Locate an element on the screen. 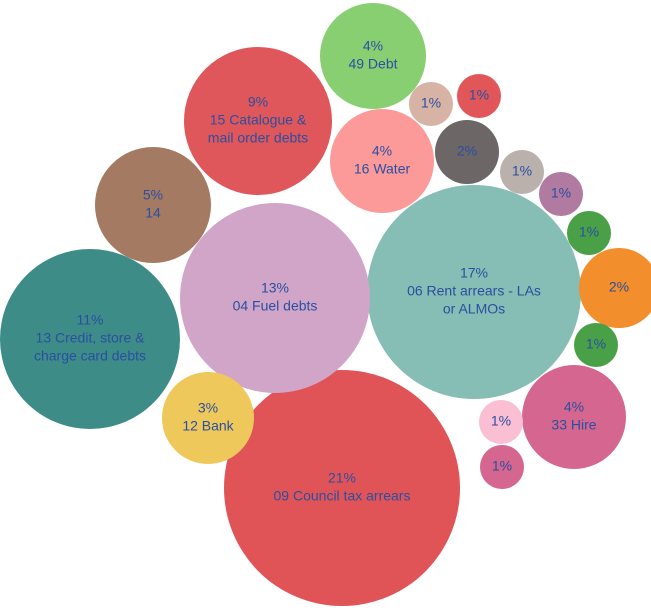 This screenshot has width=651, height=611. bubble: 13% 04 Fuel debts is located at coordinates (275, 298).